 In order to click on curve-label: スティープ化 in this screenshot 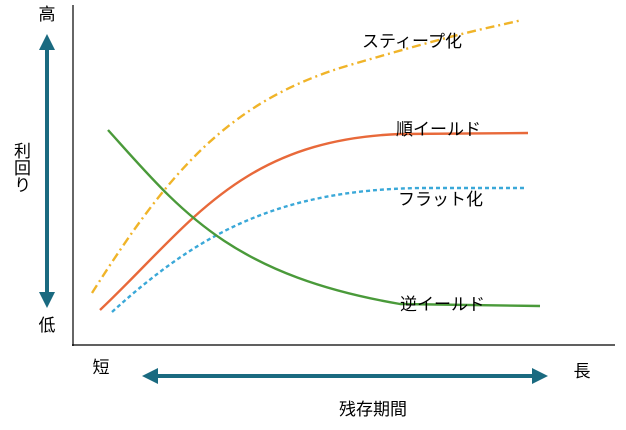, I will do `click(412, 42)`.